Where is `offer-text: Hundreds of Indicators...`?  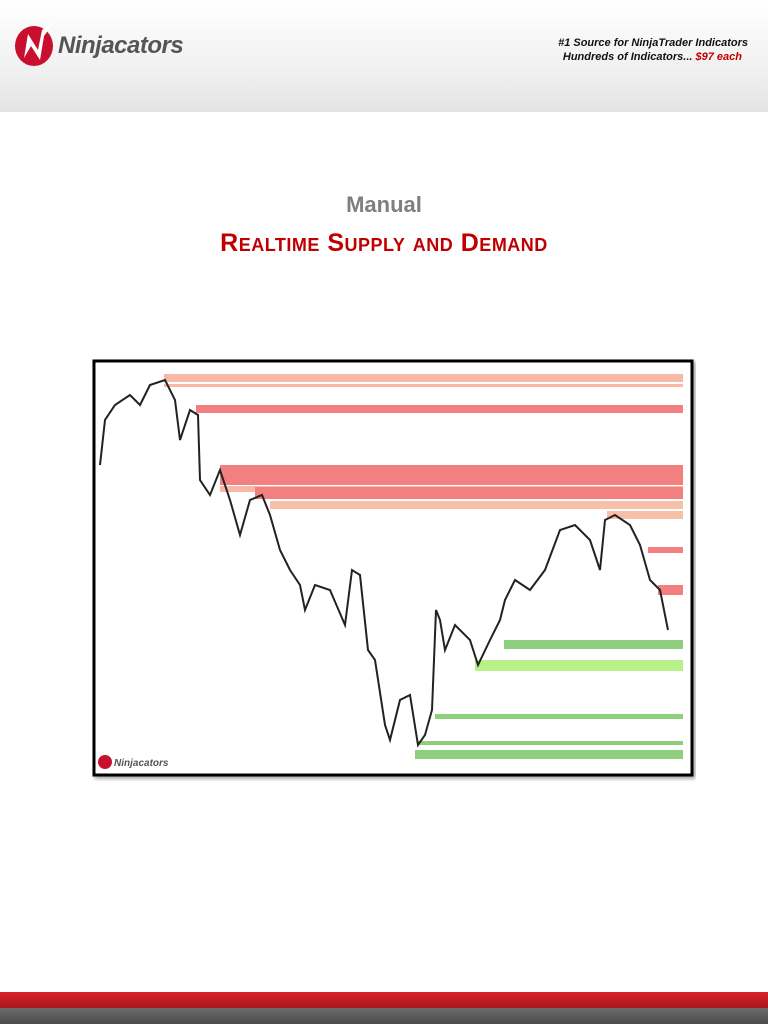
offer-text: Hundreds of Indicators... is located at coordinates (627, 57).